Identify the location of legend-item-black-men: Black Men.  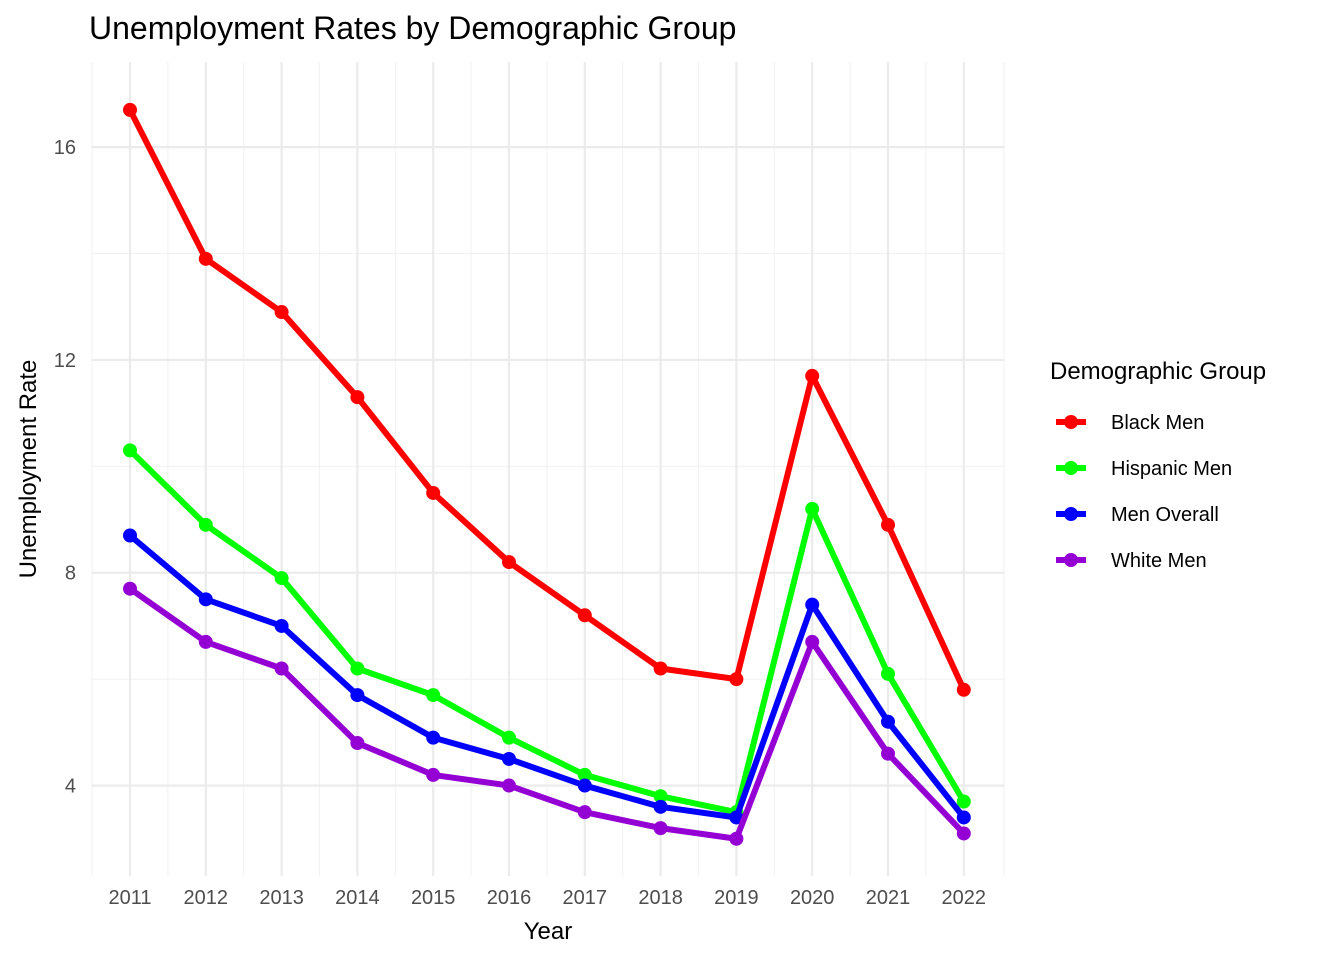
(1130, 423).